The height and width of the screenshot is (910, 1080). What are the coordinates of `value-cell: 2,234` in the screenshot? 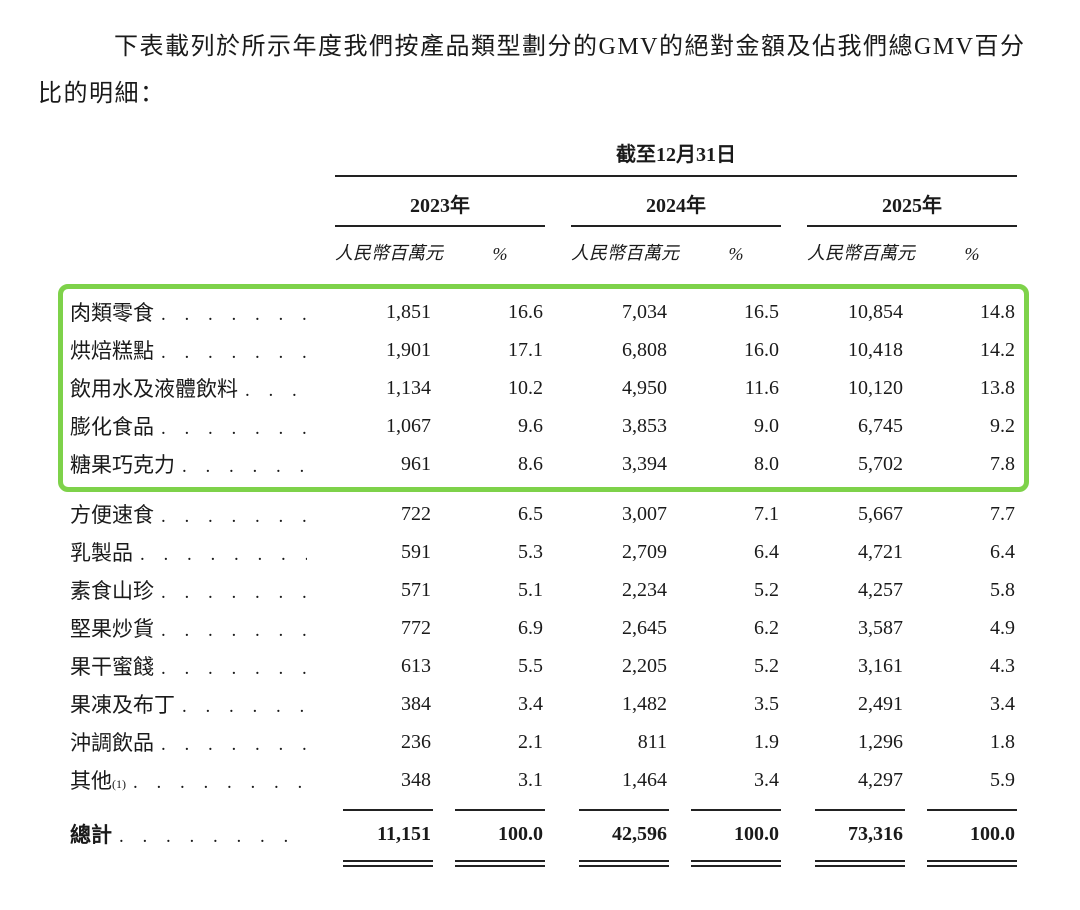 It's located at (644, 589).